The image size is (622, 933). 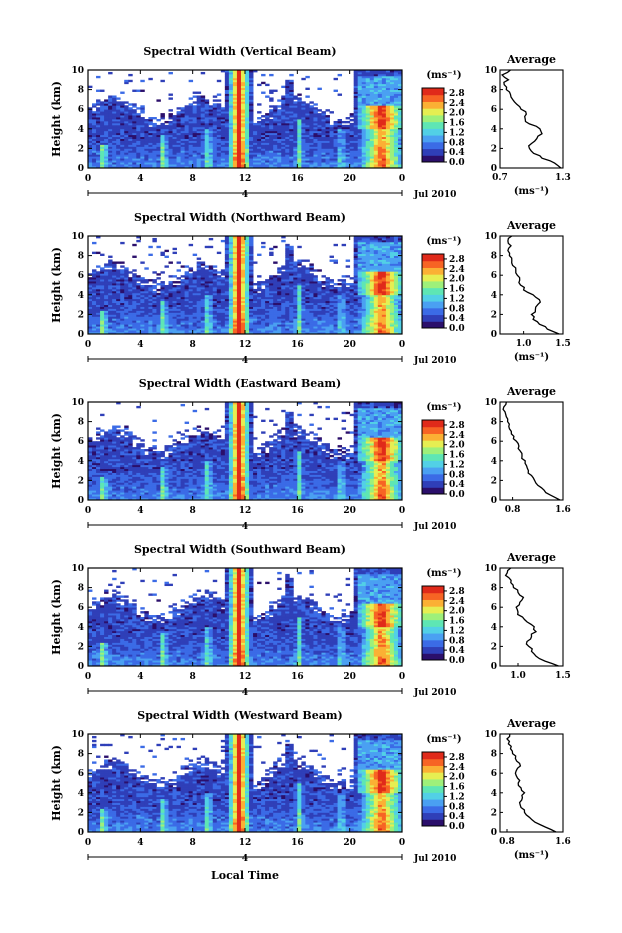 I want to click on profile-frame, so click(x=531, y=119).